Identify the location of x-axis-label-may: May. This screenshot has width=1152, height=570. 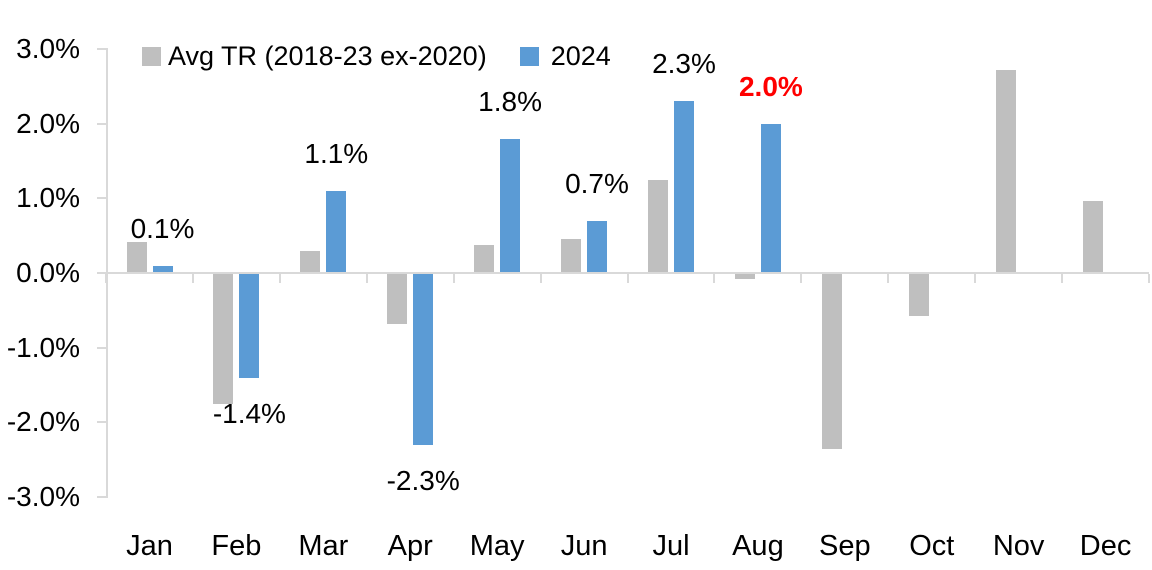
(497, 546).